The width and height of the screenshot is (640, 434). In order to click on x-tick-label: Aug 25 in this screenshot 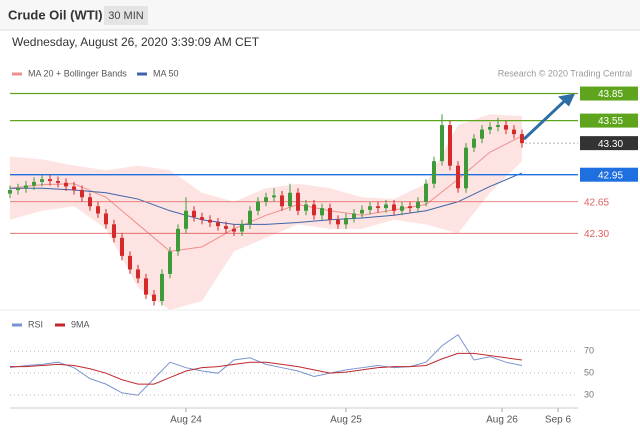, I will do `click(346, 420)`.